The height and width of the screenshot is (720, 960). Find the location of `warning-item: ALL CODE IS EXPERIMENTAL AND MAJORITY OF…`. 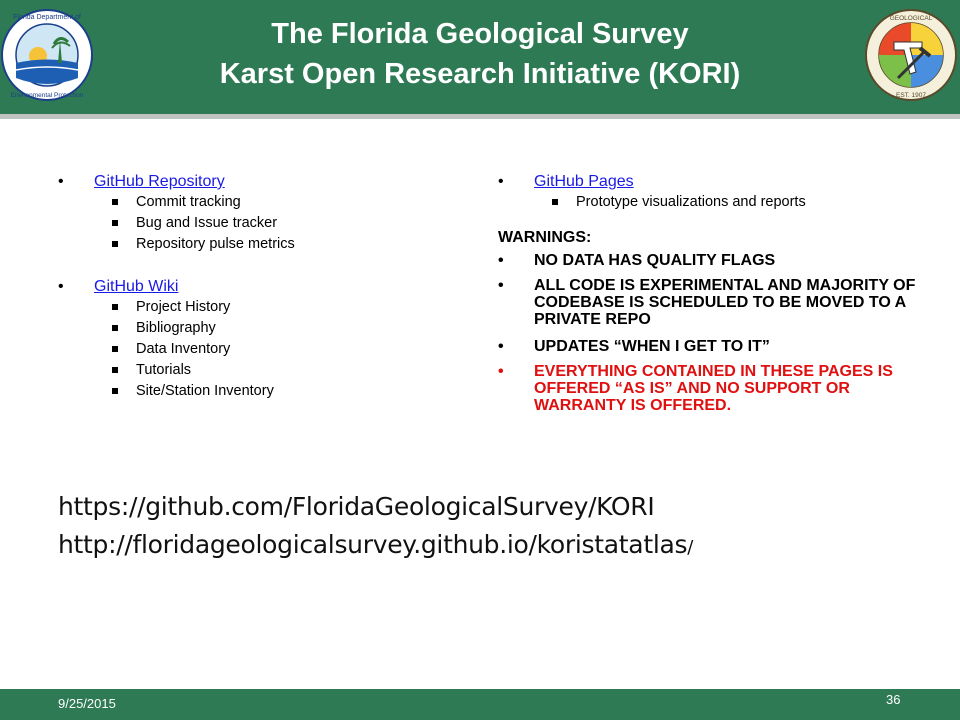

warning-item: ALL CODE IS EXPERIMENTAL AND MAJORITY OF… is located at coordinates (708, 302).